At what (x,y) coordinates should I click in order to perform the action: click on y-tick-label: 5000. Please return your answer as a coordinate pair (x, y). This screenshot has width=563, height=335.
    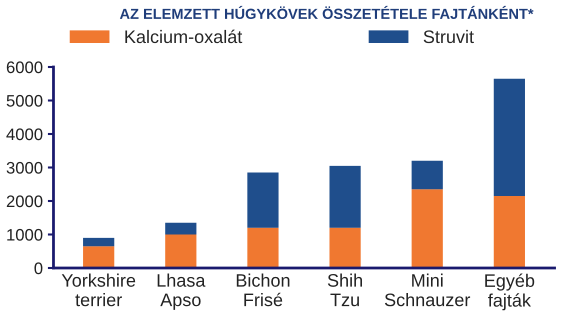
    Looking at the image, I should click on (24, 100).